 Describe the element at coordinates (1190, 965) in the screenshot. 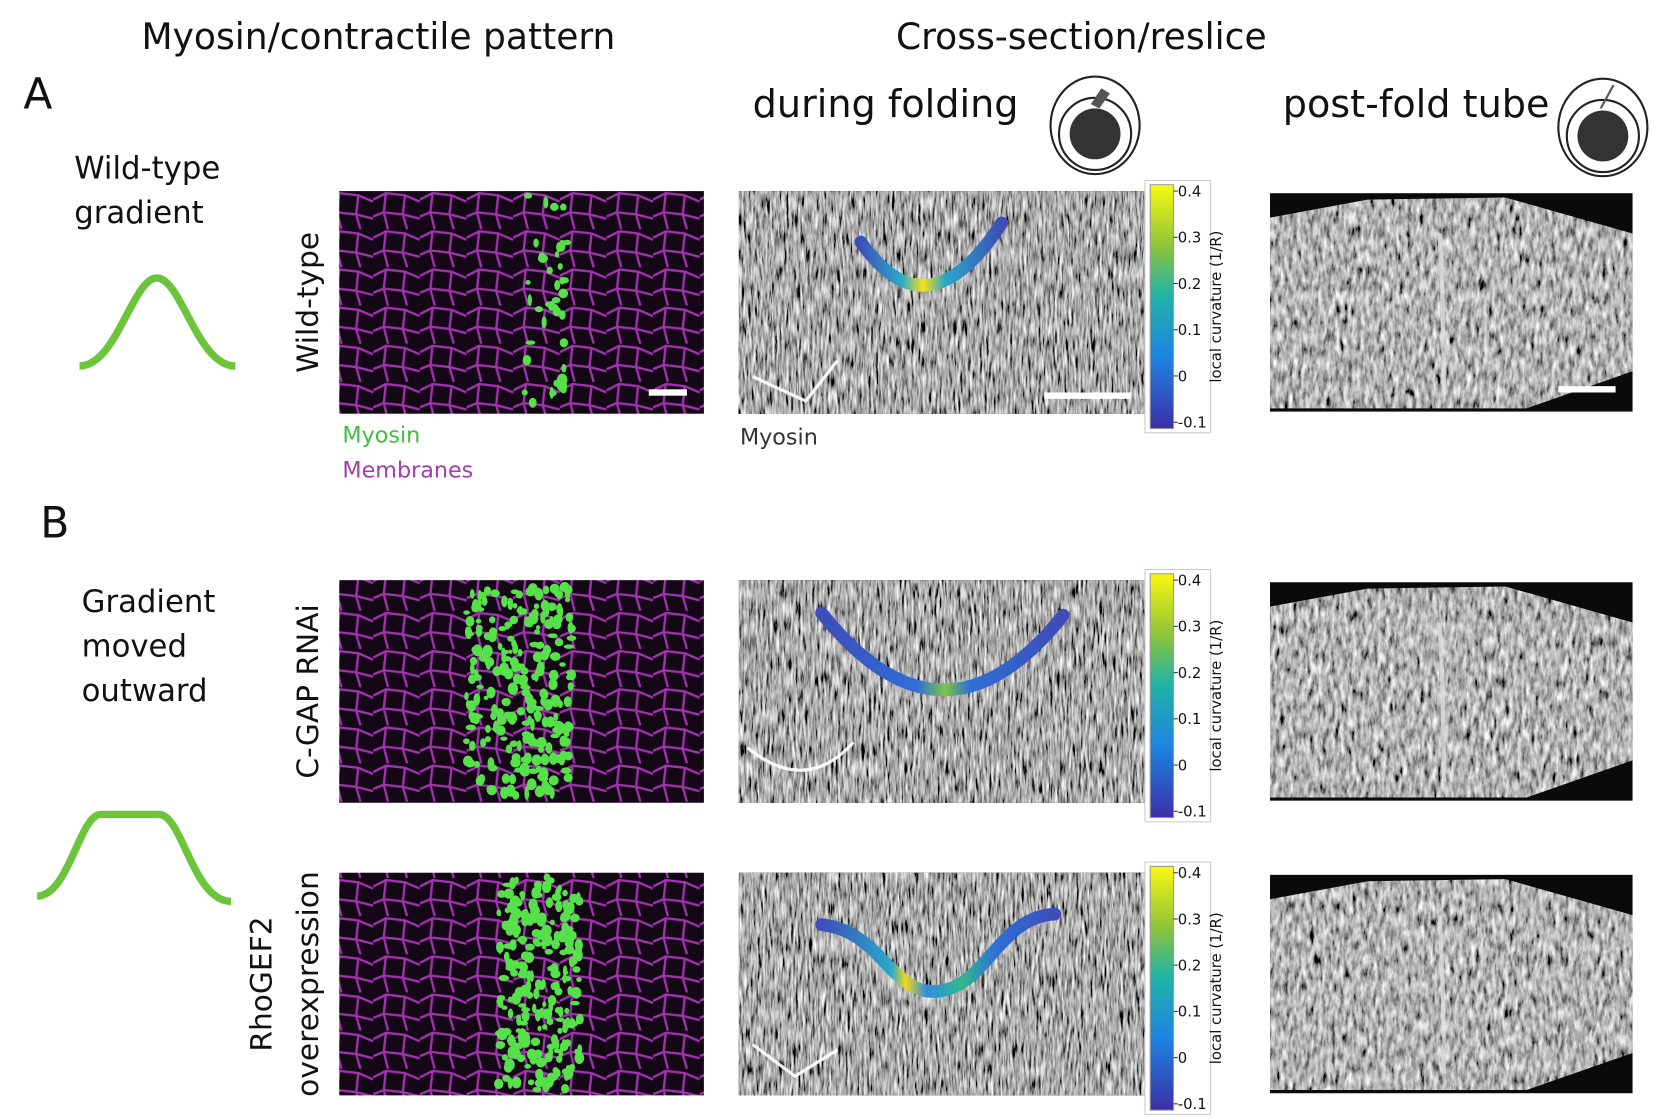

I see `colorbar-tick-label: 0.2` at that location.